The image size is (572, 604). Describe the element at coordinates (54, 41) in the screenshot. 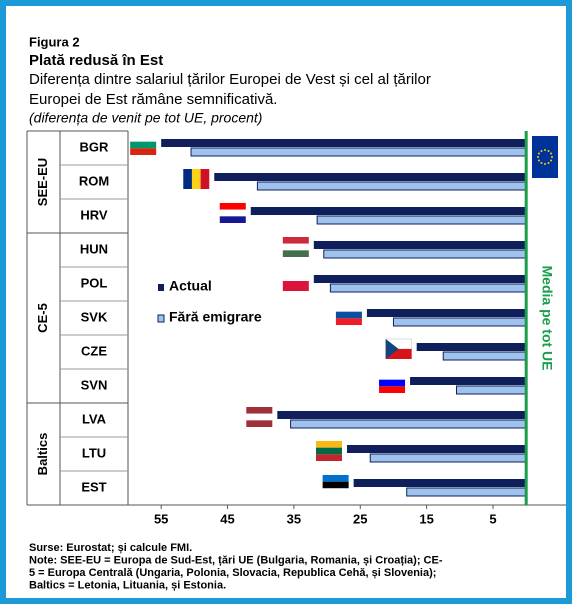

I see `figure-label: Figura 2` at that location.